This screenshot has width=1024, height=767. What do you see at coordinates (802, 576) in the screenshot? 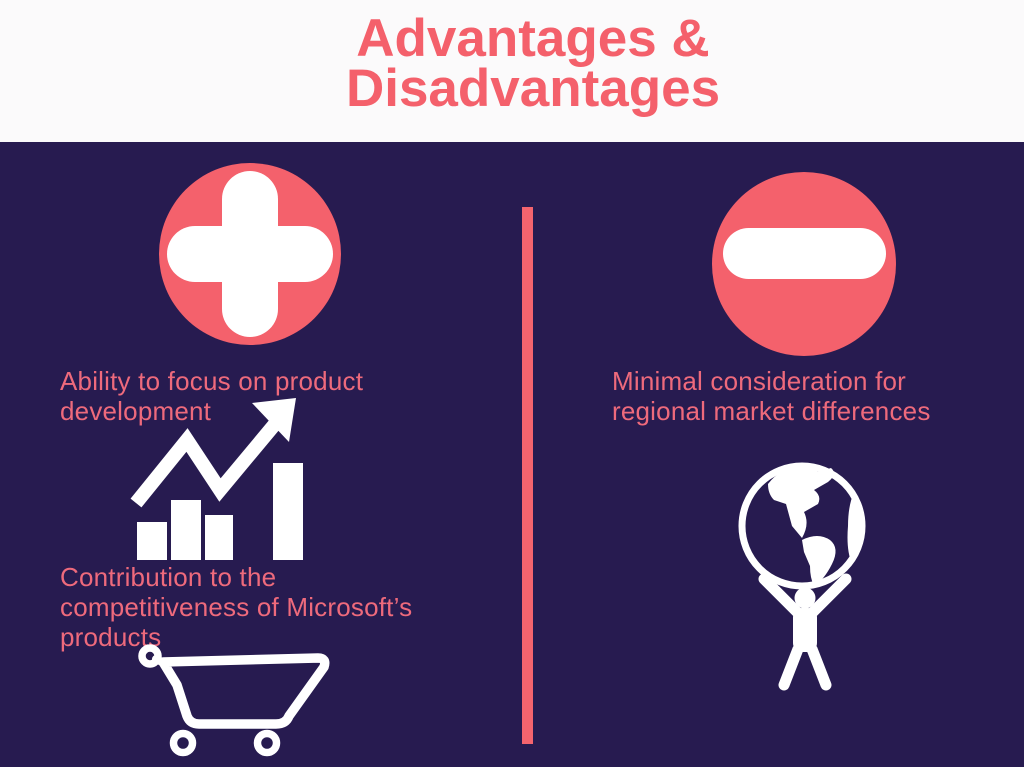
I see `globe-atlas-icon` at bounding box center [802, 576].